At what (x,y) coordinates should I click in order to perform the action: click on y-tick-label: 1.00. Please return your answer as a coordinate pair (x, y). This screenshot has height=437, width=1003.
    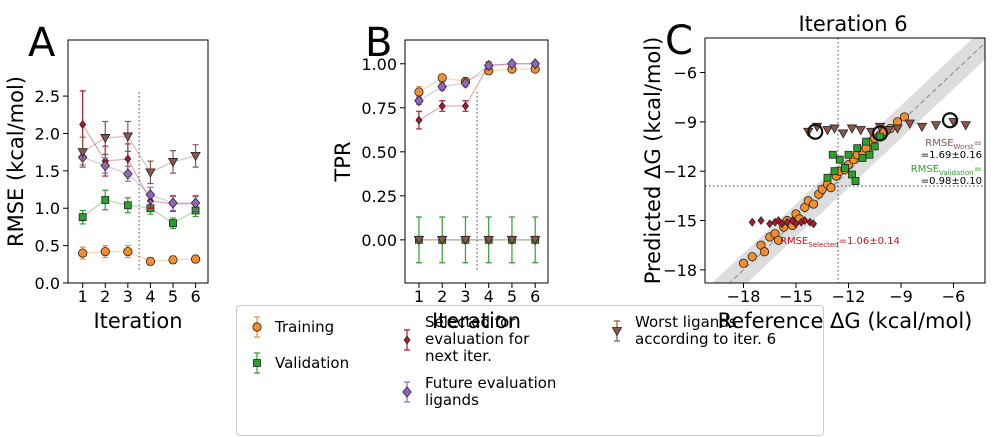
    Looking at the image, I should click on (379, 64).